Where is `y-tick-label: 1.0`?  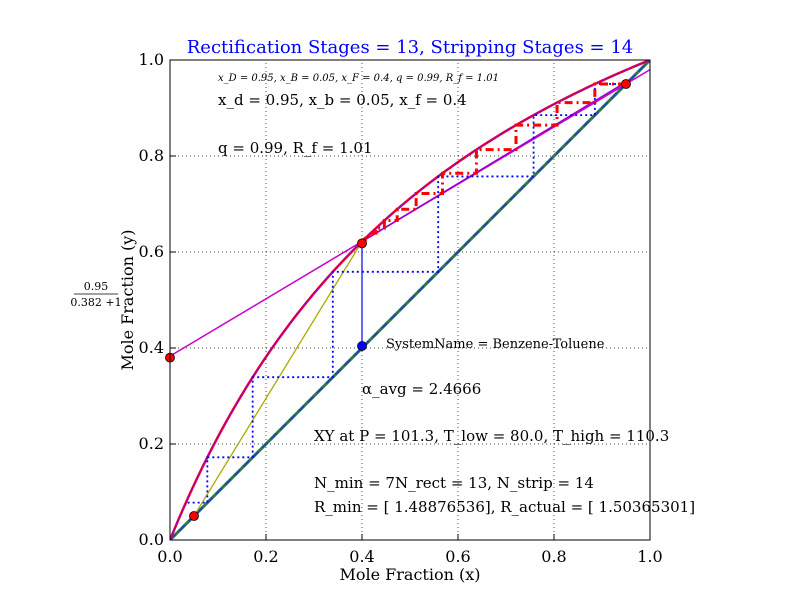 y-tick-label: 1.0 is located at coordinates (151, 59).